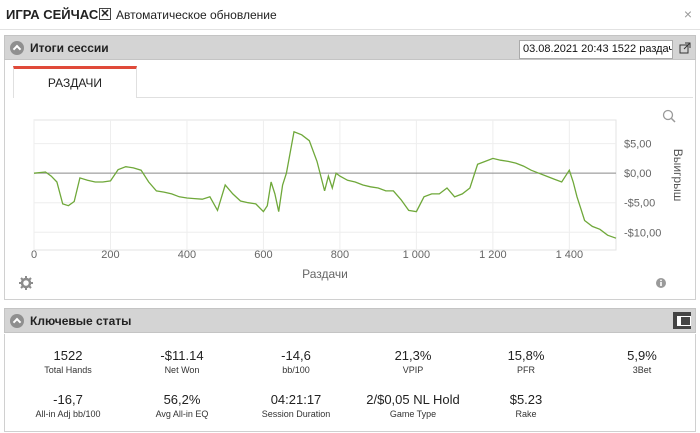 Image resolution: width=700 pixels, height=433 pixels. I want to click on close-icon: ×, so click(687, 14).